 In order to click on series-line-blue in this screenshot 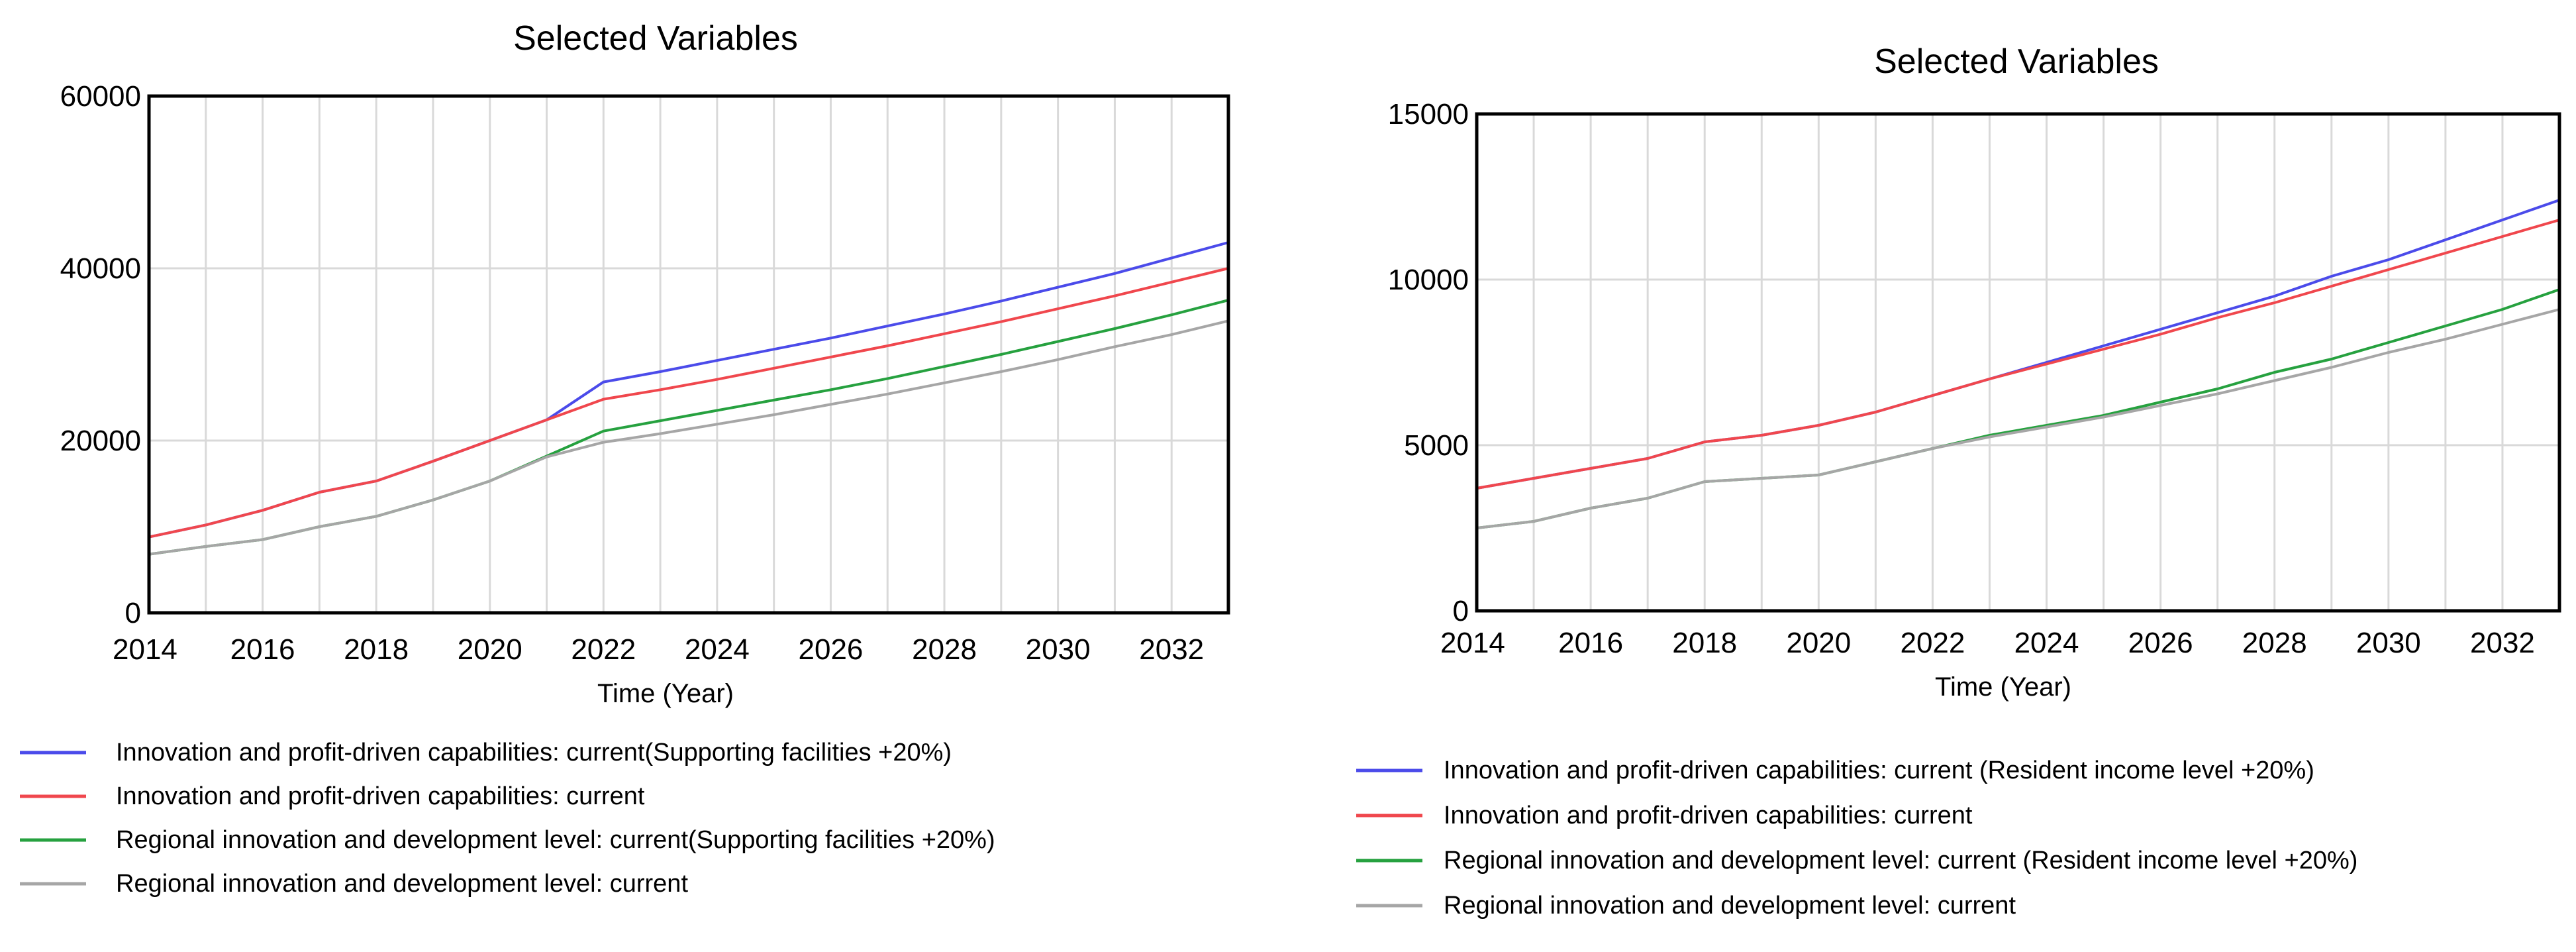, I will do `click(689, 390)`.